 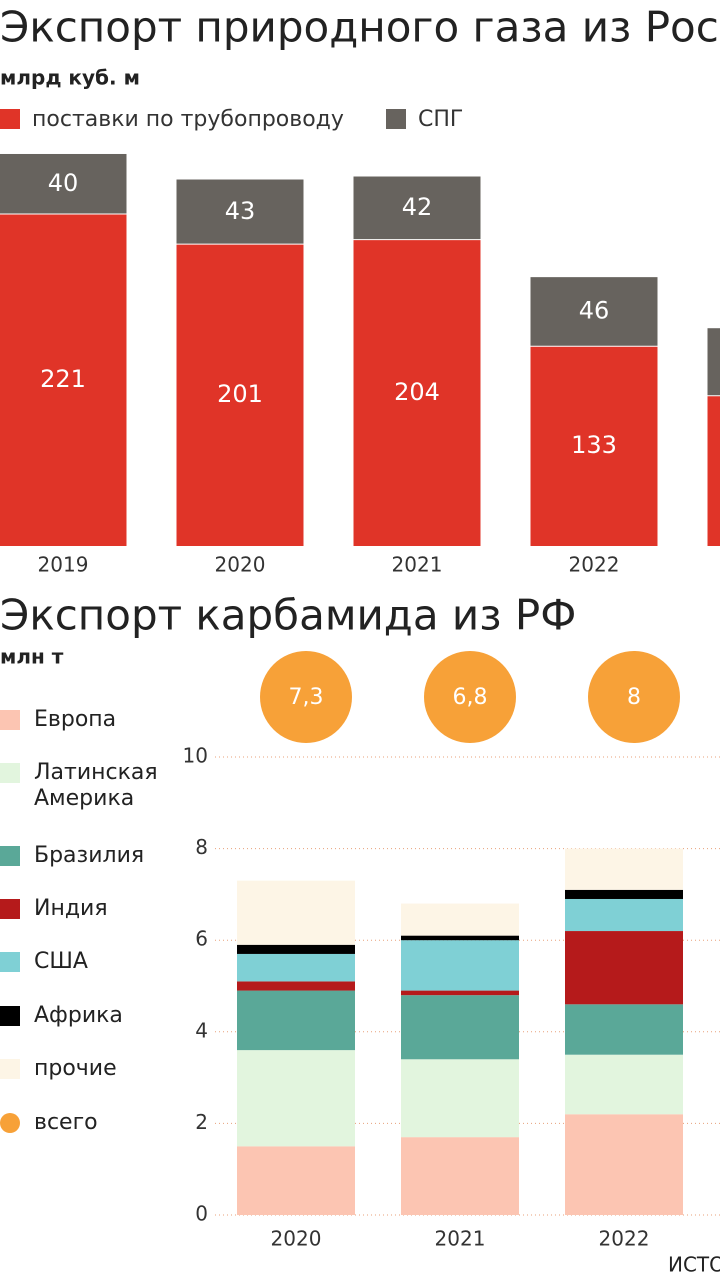 I want to click on data-label: 40, so click(x=63, y=183).